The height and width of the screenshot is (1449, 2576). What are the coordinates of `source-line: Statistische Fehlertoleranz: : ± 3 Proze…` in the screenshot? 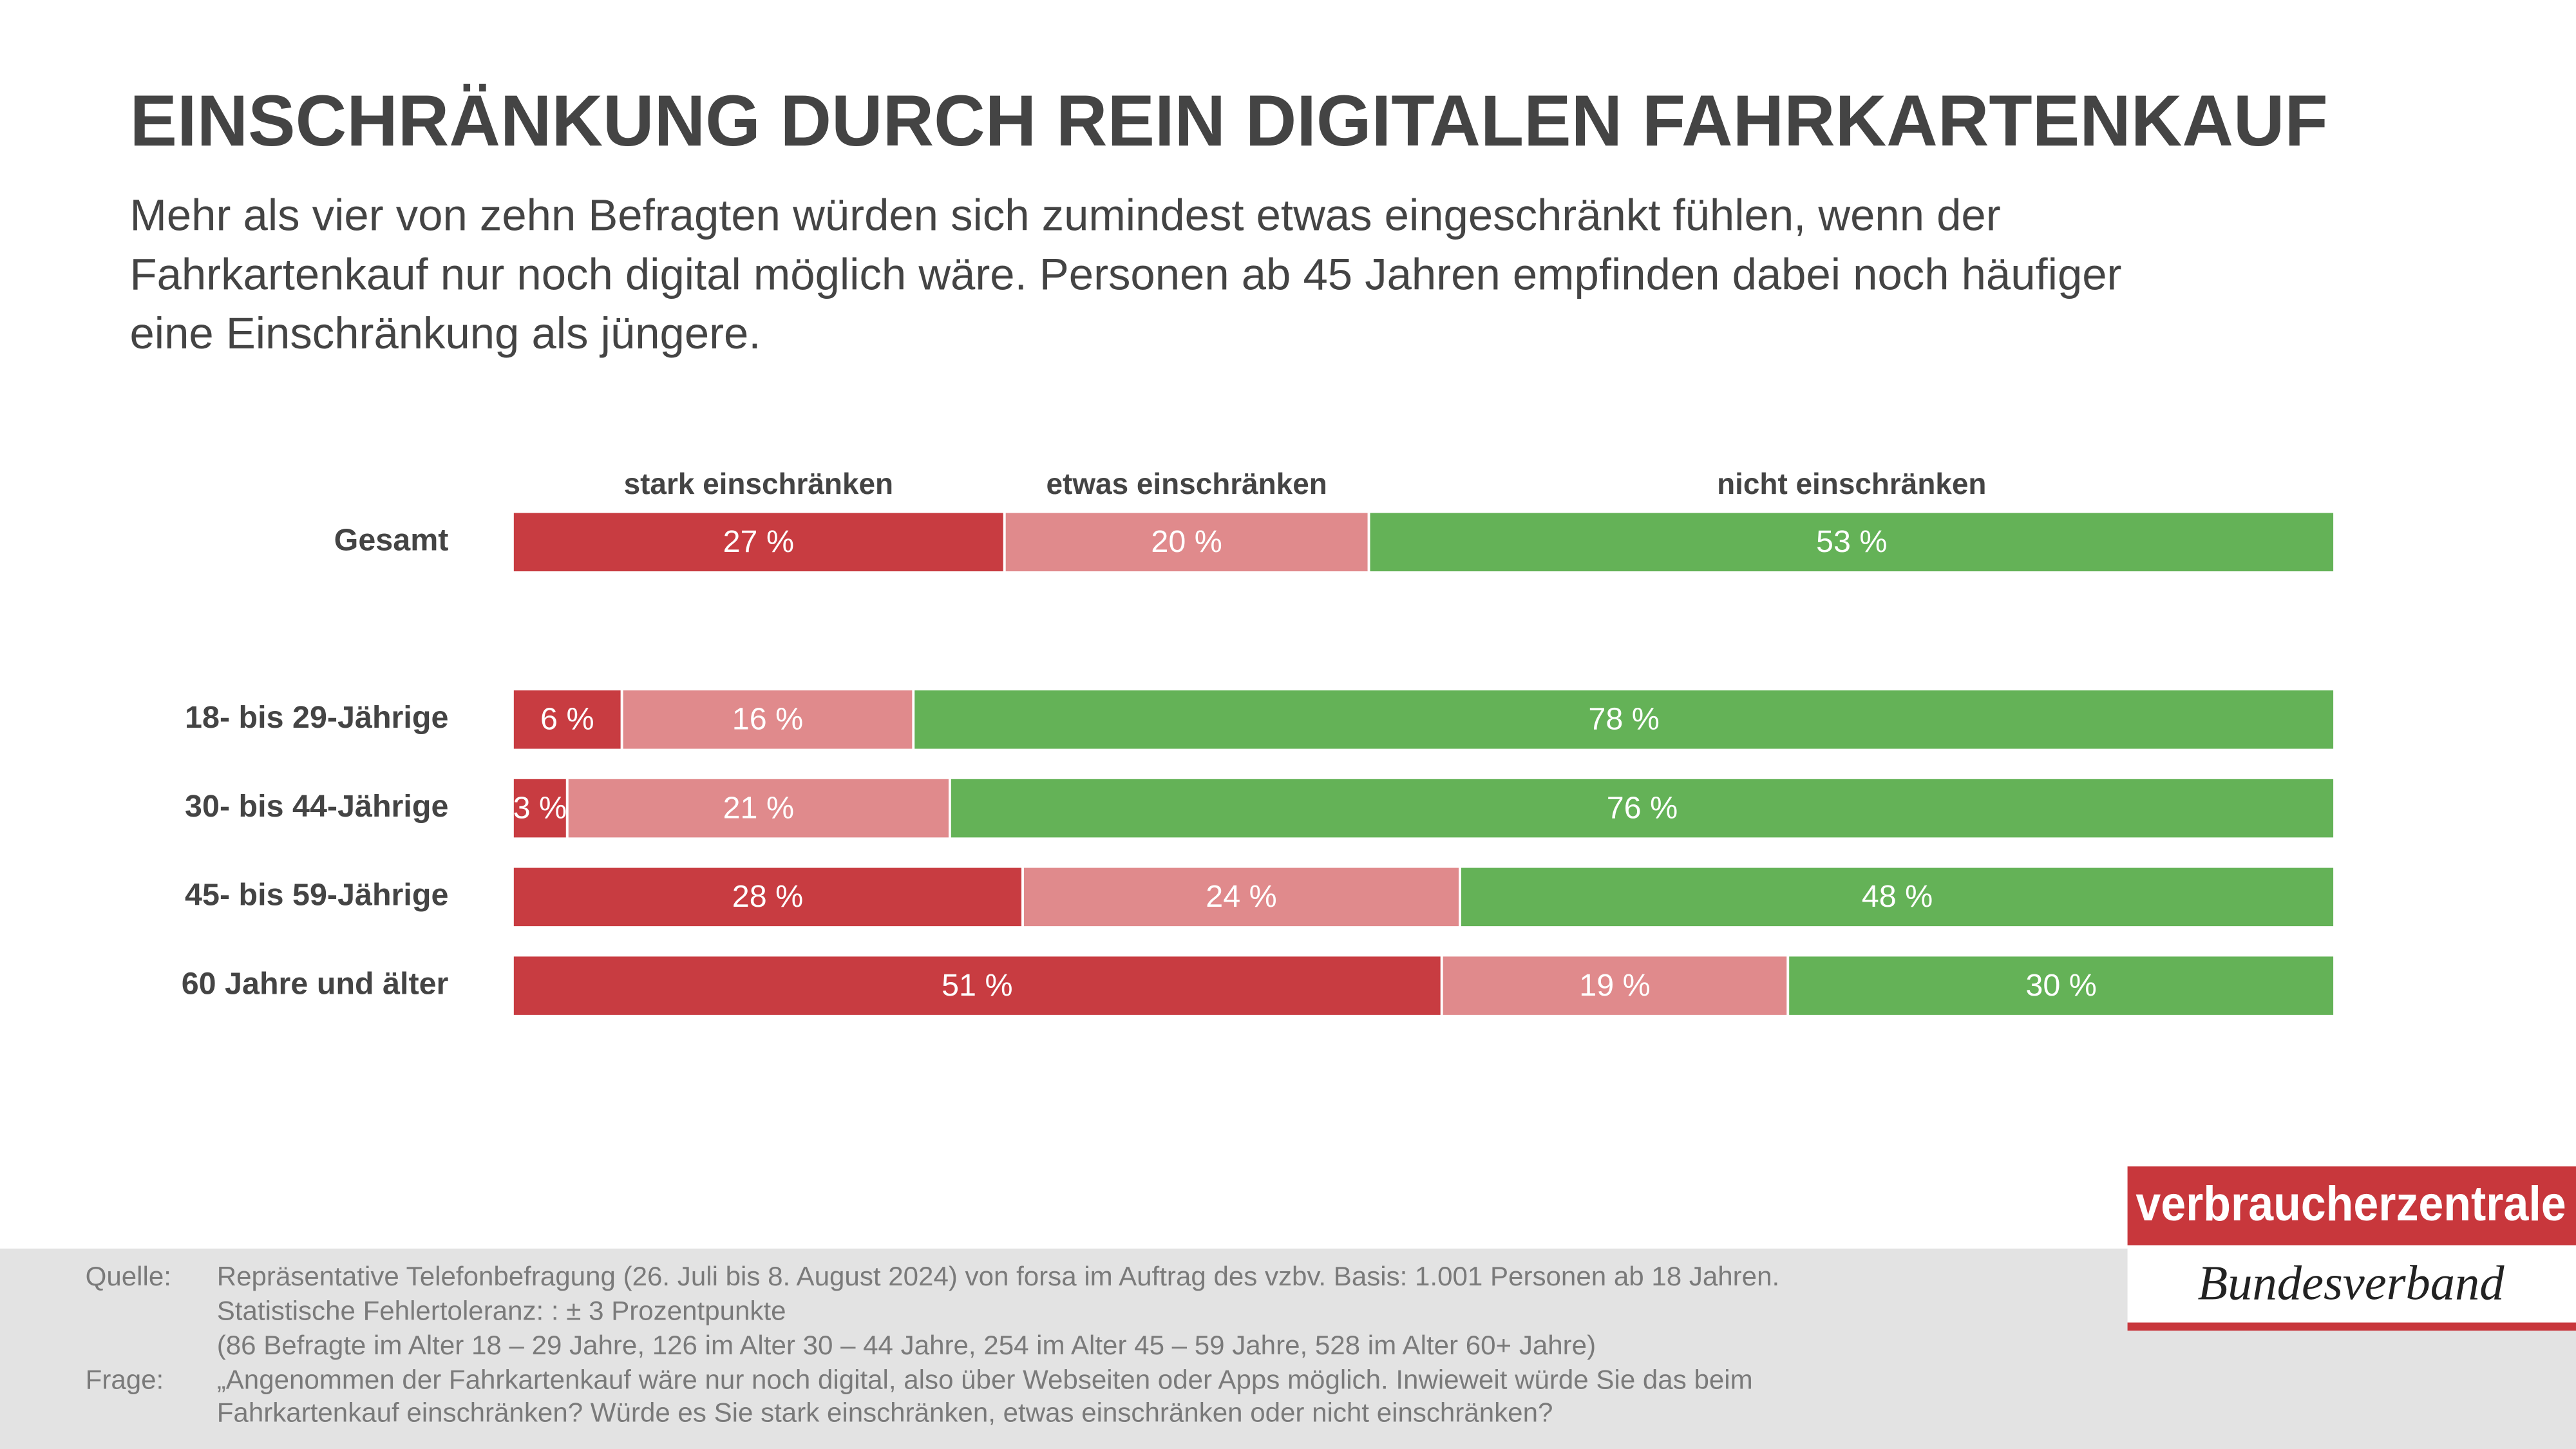 It's located at (501, 1310).